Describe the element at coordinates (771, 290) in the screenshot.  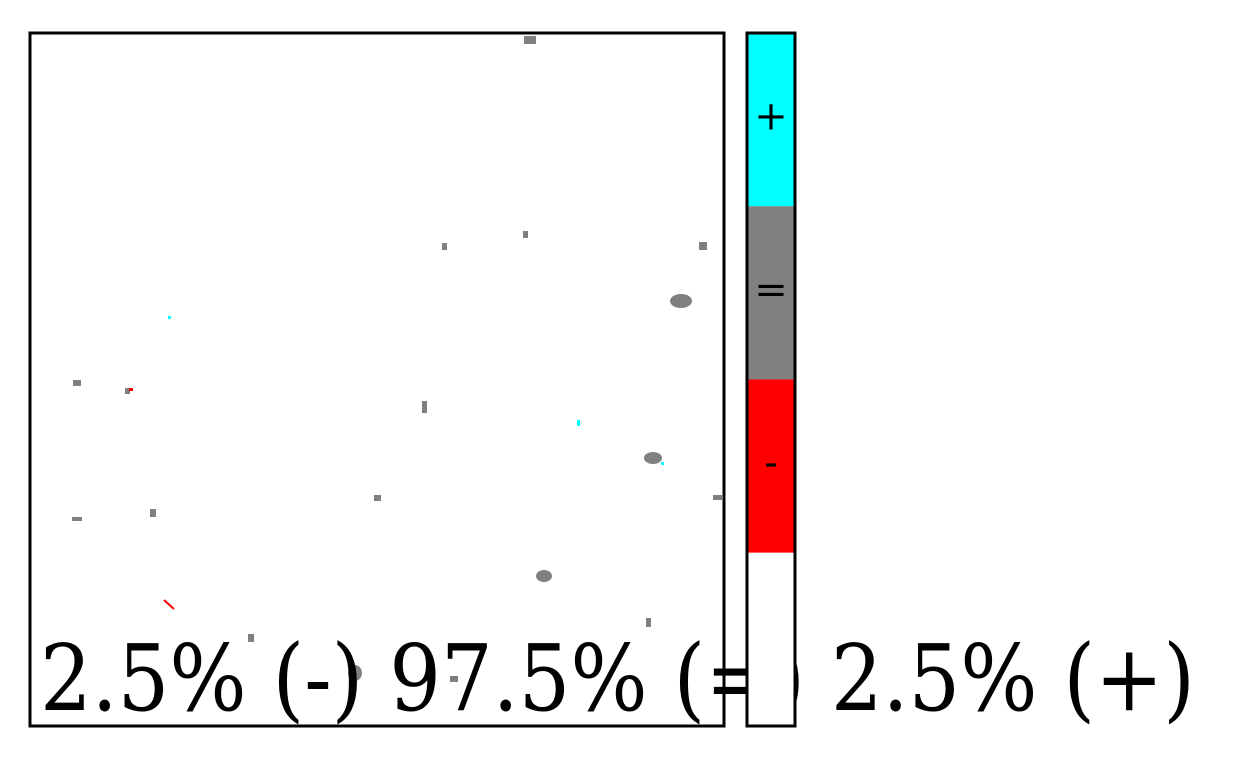
I see `colorbar-label: =` at that location.